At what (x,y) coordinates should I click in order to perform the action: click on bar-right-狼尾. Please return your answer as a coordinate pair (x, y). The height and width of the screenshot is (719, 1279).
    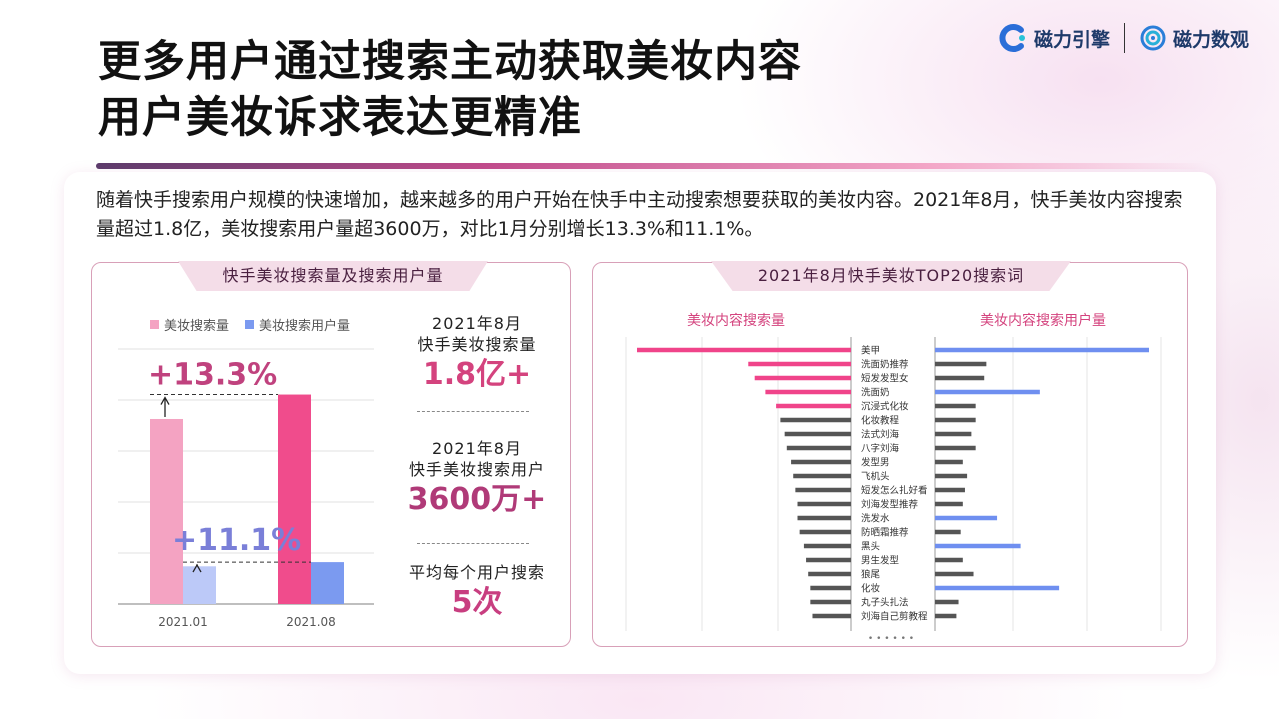
    Looking at the image, I should click on (954, 574).